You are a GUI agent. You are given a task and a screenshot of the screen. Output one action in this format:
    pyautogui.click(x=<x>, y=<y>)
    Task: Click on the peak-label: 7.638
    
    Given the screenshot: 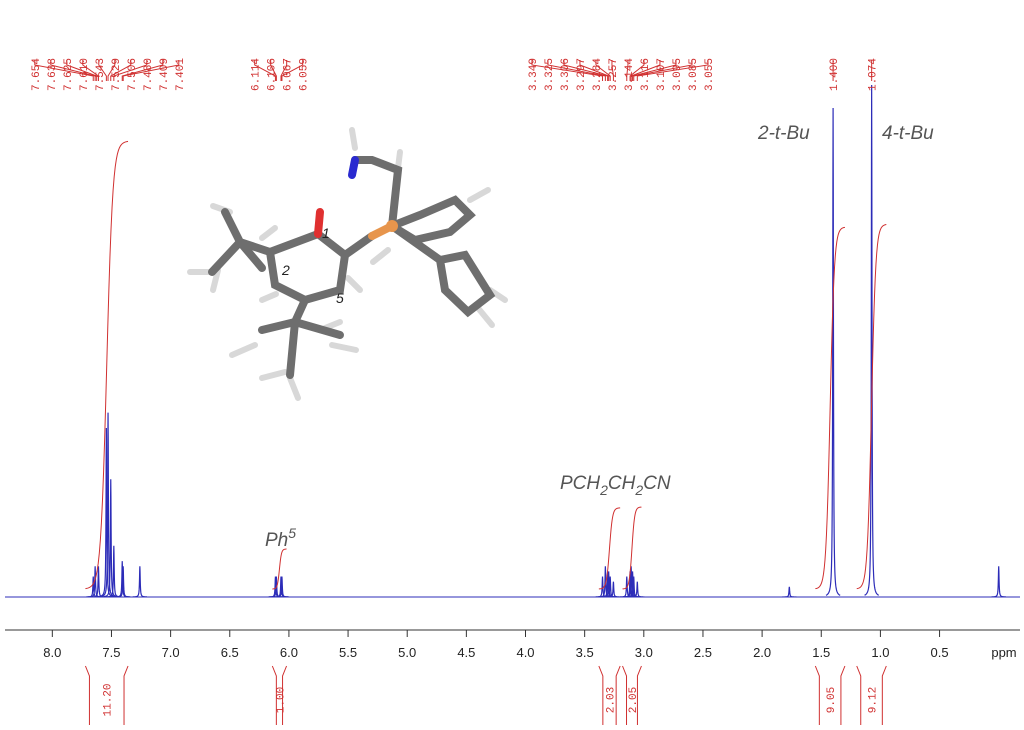 What is the action you would take?
    pyautogui.click(x=53, y=74)
    